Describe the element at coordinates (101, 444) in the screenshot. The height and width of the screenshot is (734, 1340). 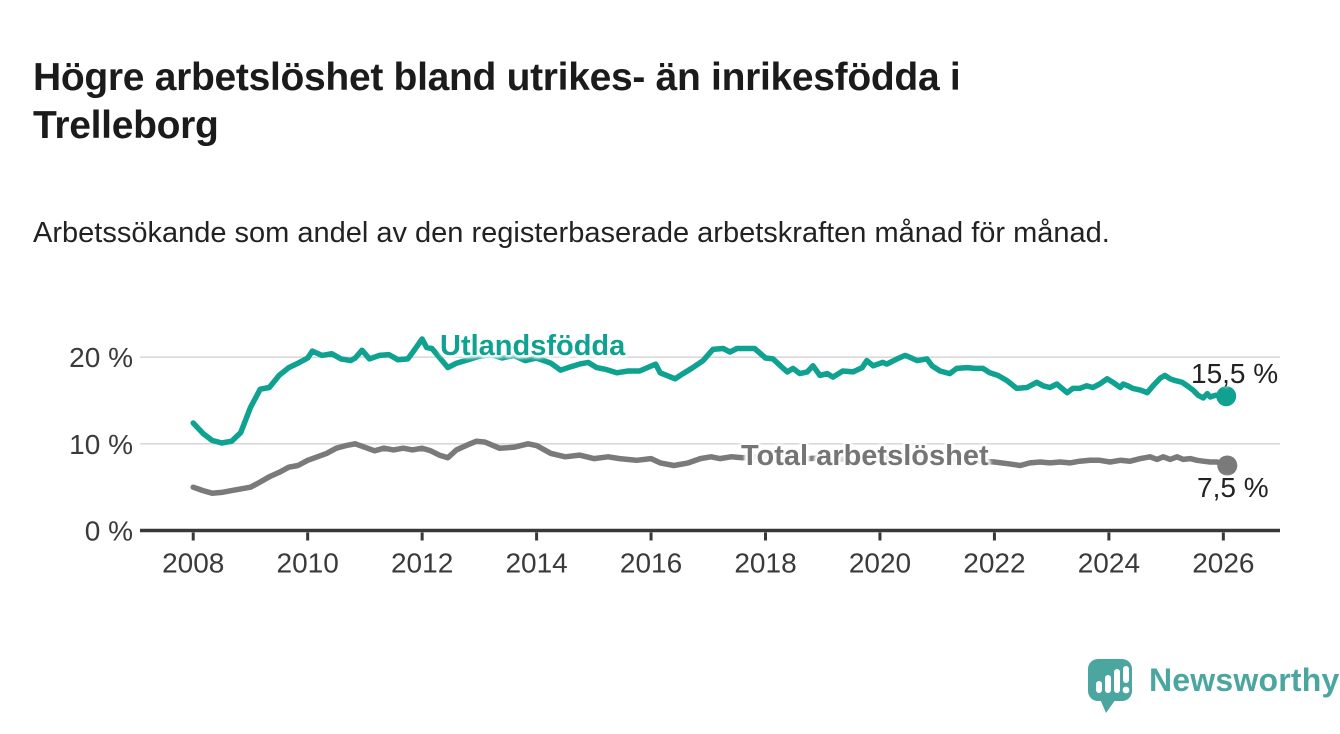
I see `y-axis-tick-label: 10 %` at that location.